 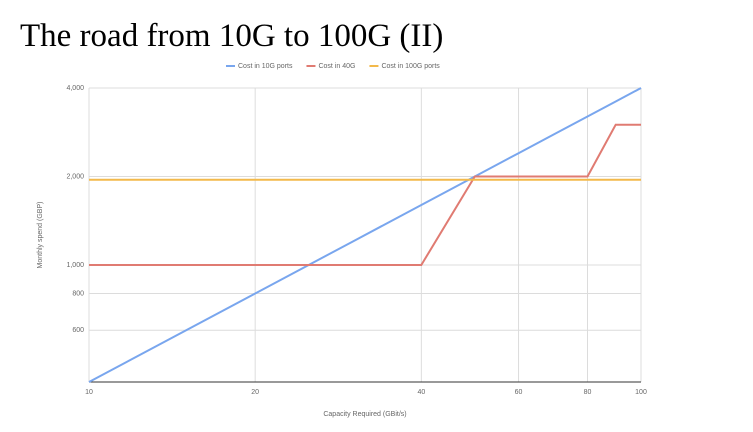 I want to click on y-tick-label: 2,000, so click(x=75, y=176).